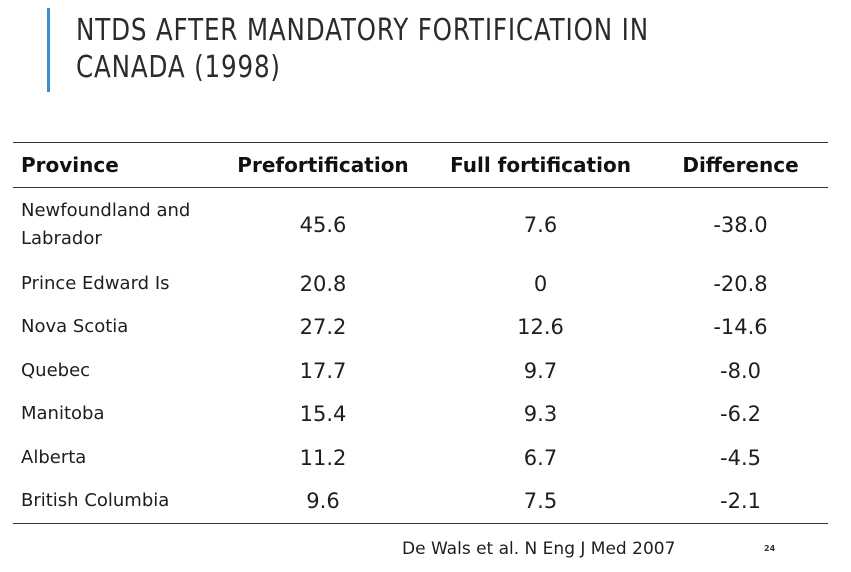  What do you see at coordinates (740, 283) in the screenshot?
I see `difference-cell: -20.8` at bounding box center [740, 283].